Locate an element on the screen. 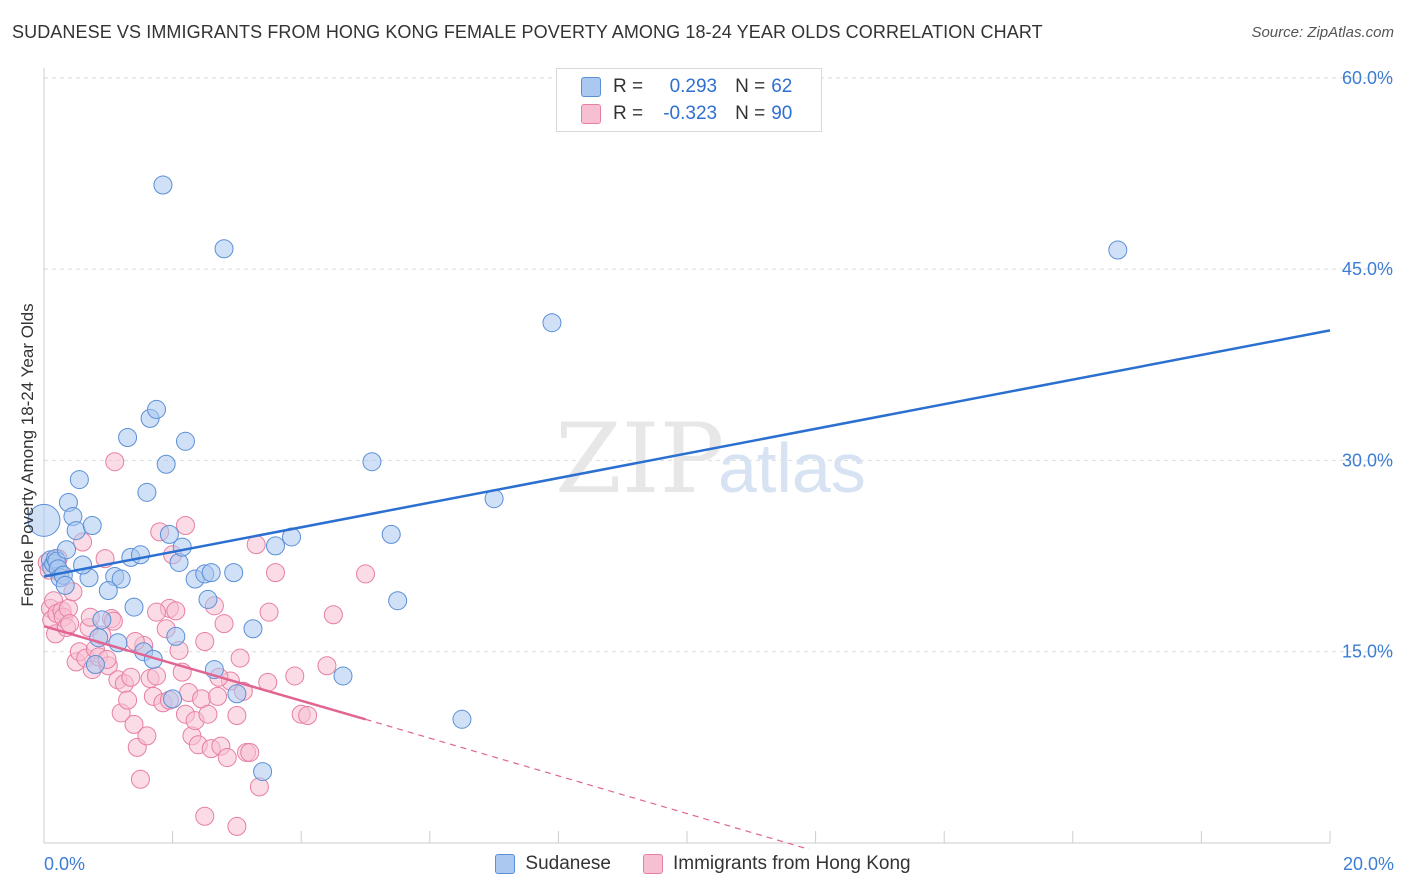  hk-points is located at coordinates (206, 644).